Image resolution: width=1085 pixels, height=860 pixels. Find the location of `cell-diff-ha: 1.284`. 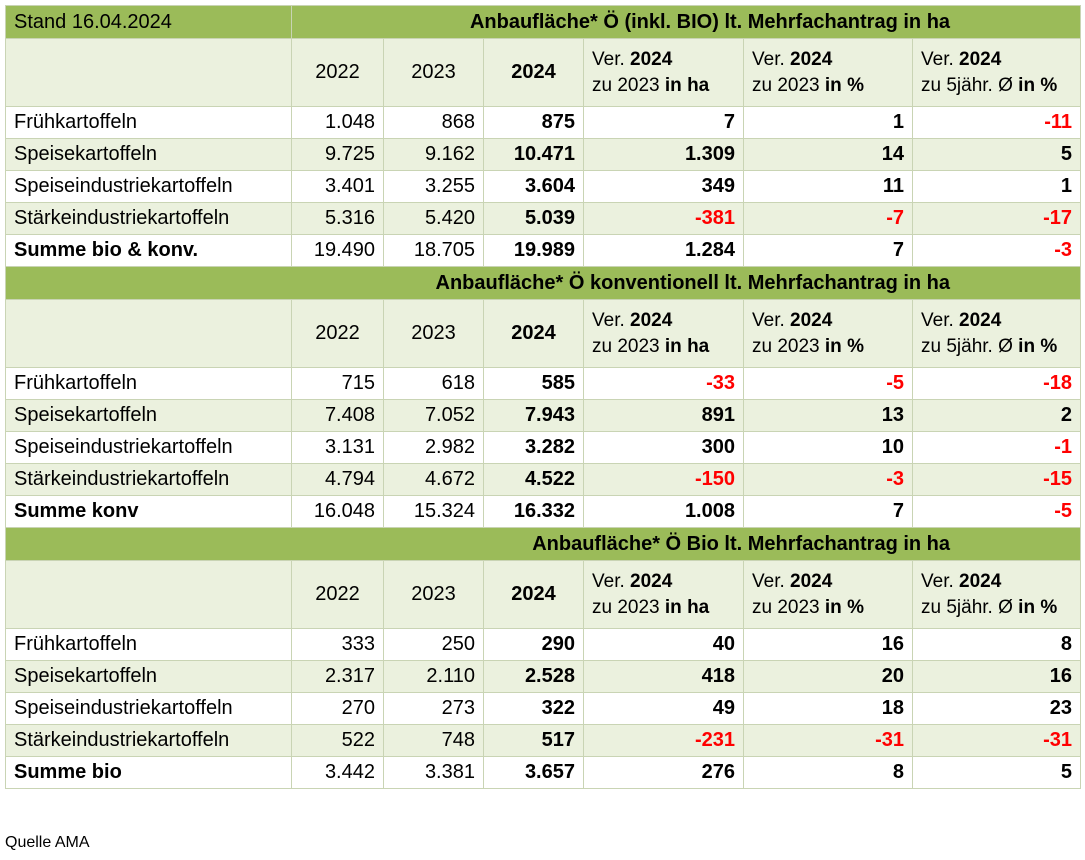

cell-diff-ha: 1.284 is located at coordinates (663, 250).